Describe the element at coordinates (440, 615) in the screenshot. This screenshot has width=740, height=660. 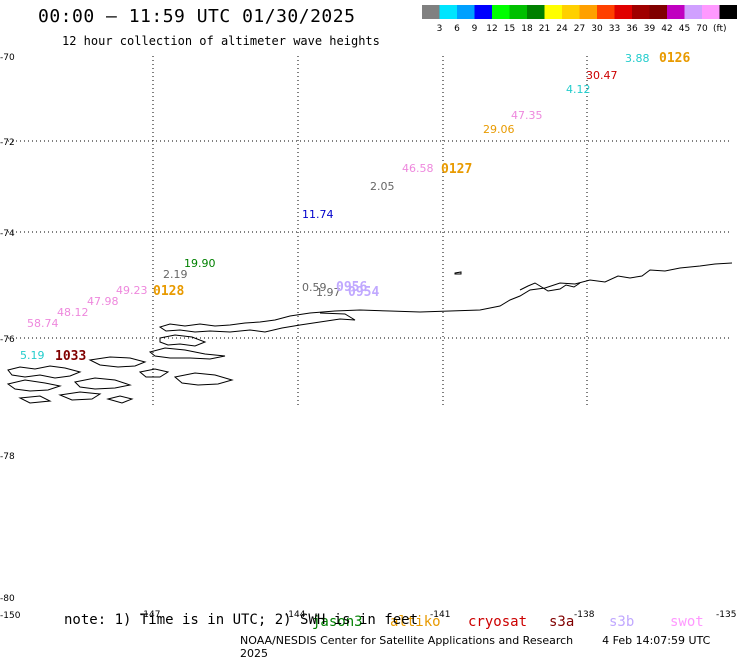
I see `lon-label: -141` at that location.